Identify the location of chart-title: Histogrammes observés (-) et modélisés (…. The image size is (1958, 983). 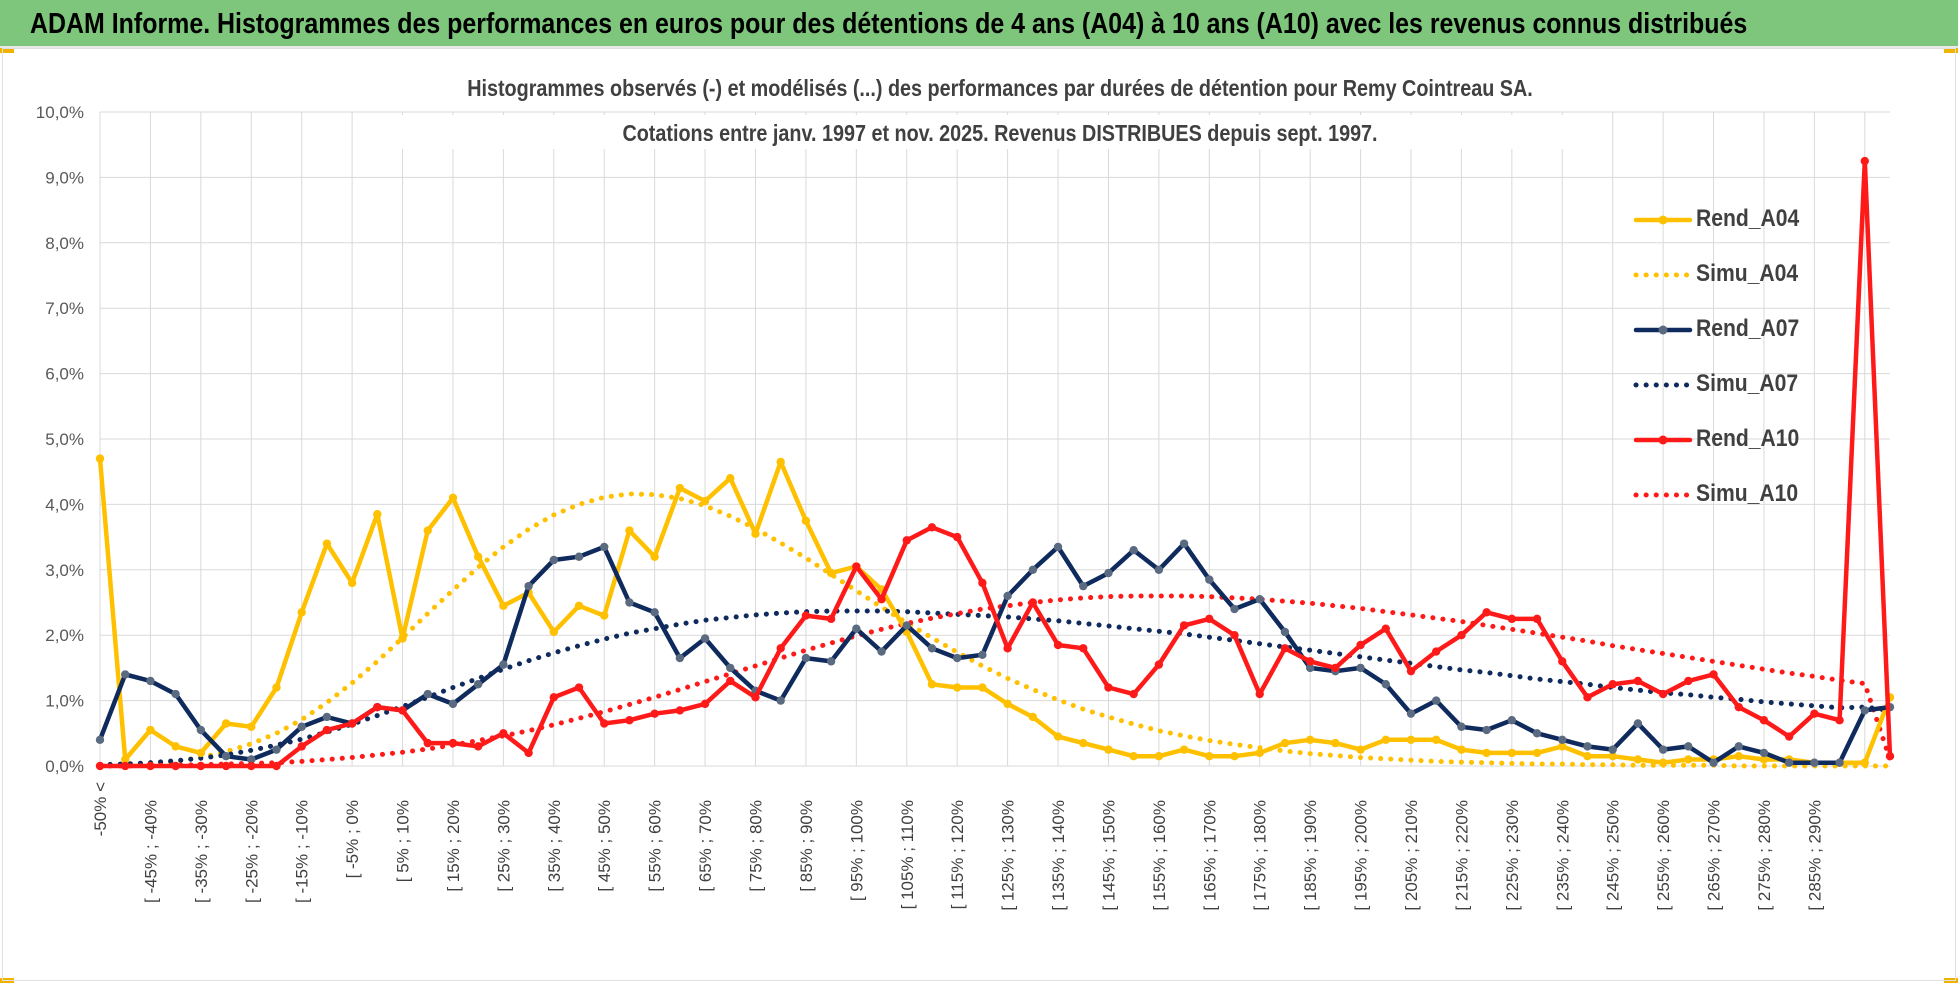
(1000, 89).